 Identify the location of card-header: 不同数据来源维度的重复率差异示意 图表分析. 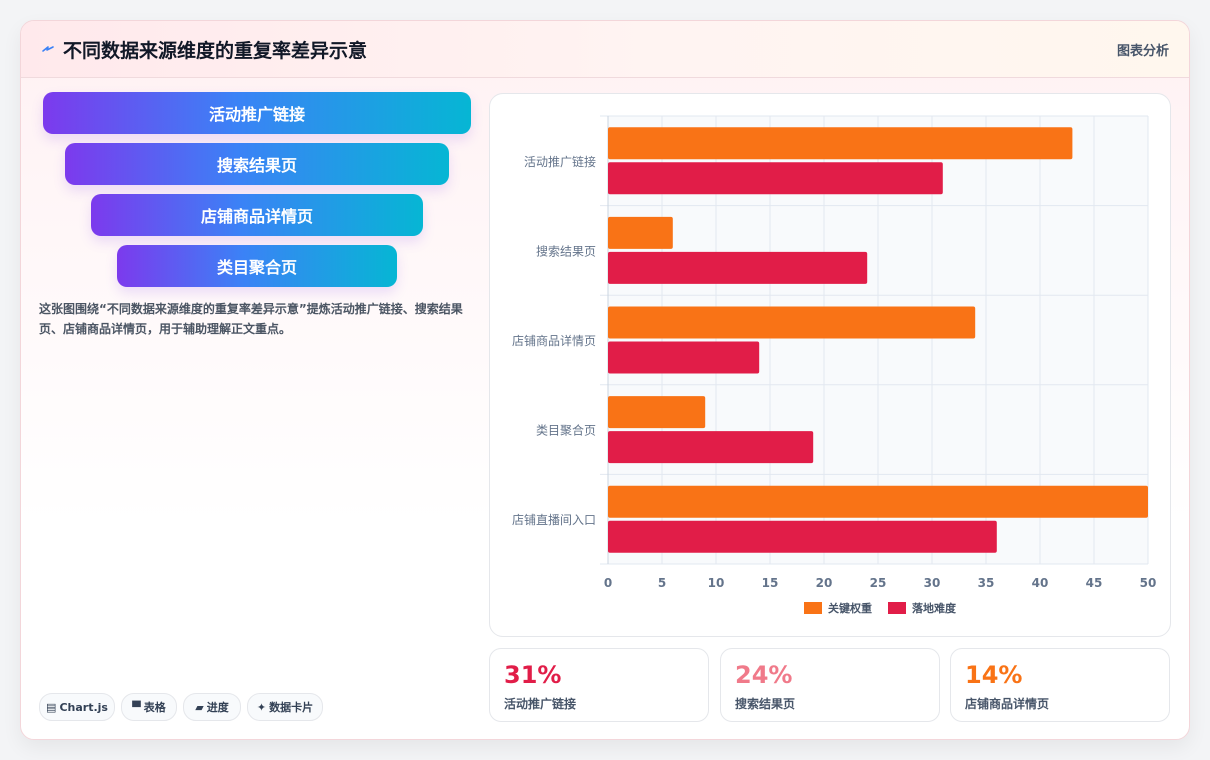
(605, 49).